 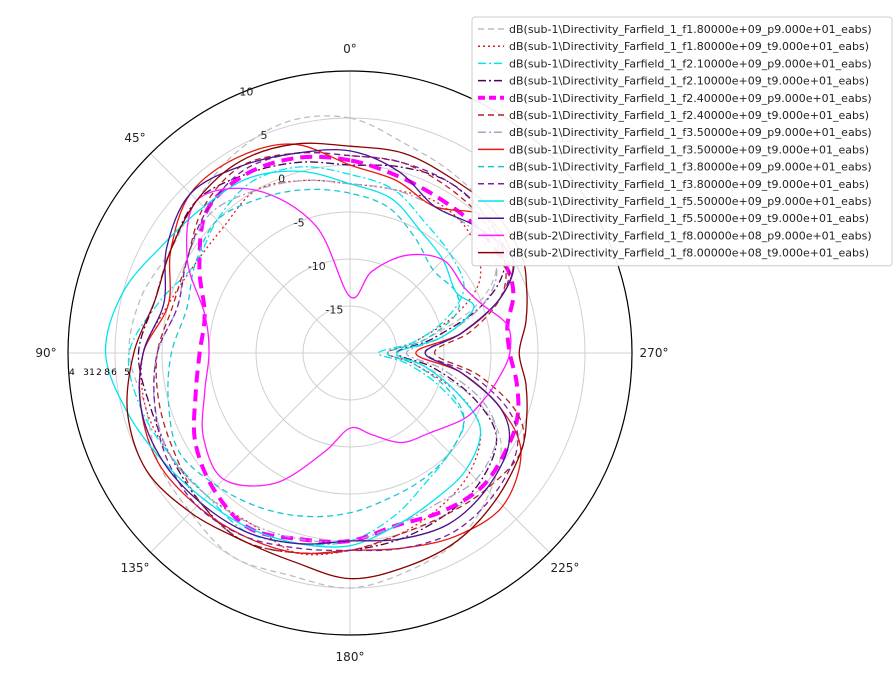 What do you see at coordinates (127, 373) in the screenshot?
I see `marker-label: 5` at bounding box center [127, 373].